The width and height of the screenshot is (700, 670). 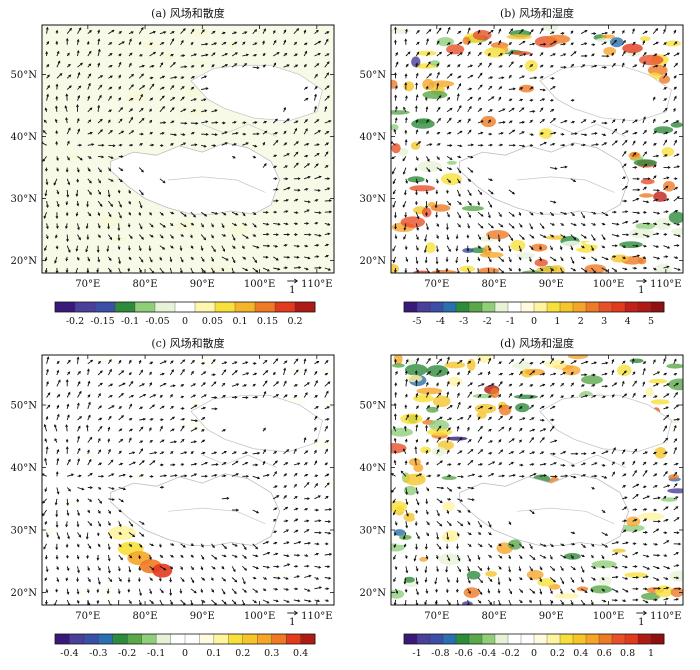 What do you see at coordinates (157, 321) in the screenshot?
I see `colorbar-label: -0.05` at bounding box center [157, 321].